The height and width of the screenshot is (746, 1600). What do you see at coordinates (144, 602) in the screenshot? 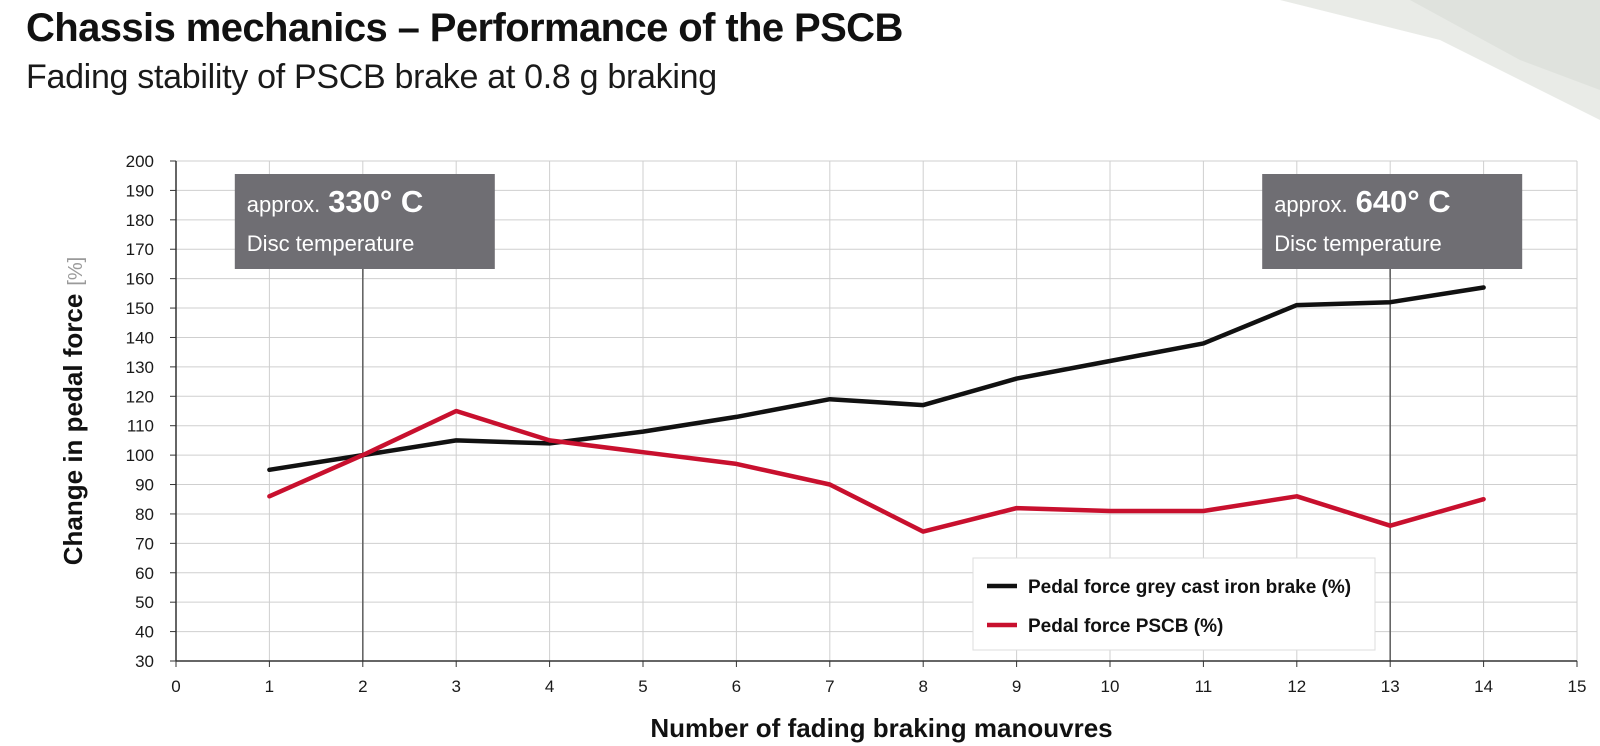
I see `y-tick-label: 50` at bounding box center [144, 602].